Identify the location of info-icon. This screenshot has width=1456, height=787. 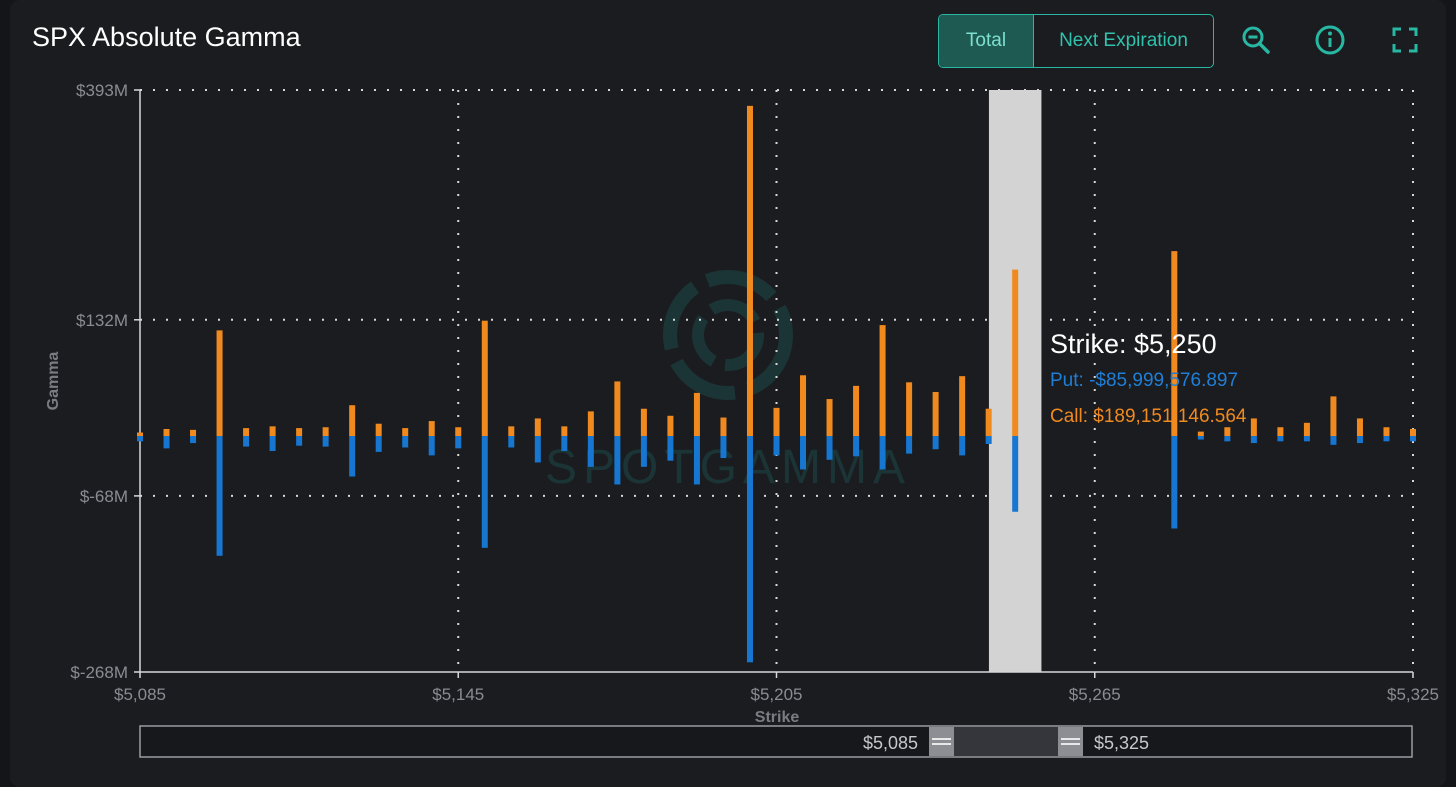
(1330, 40).